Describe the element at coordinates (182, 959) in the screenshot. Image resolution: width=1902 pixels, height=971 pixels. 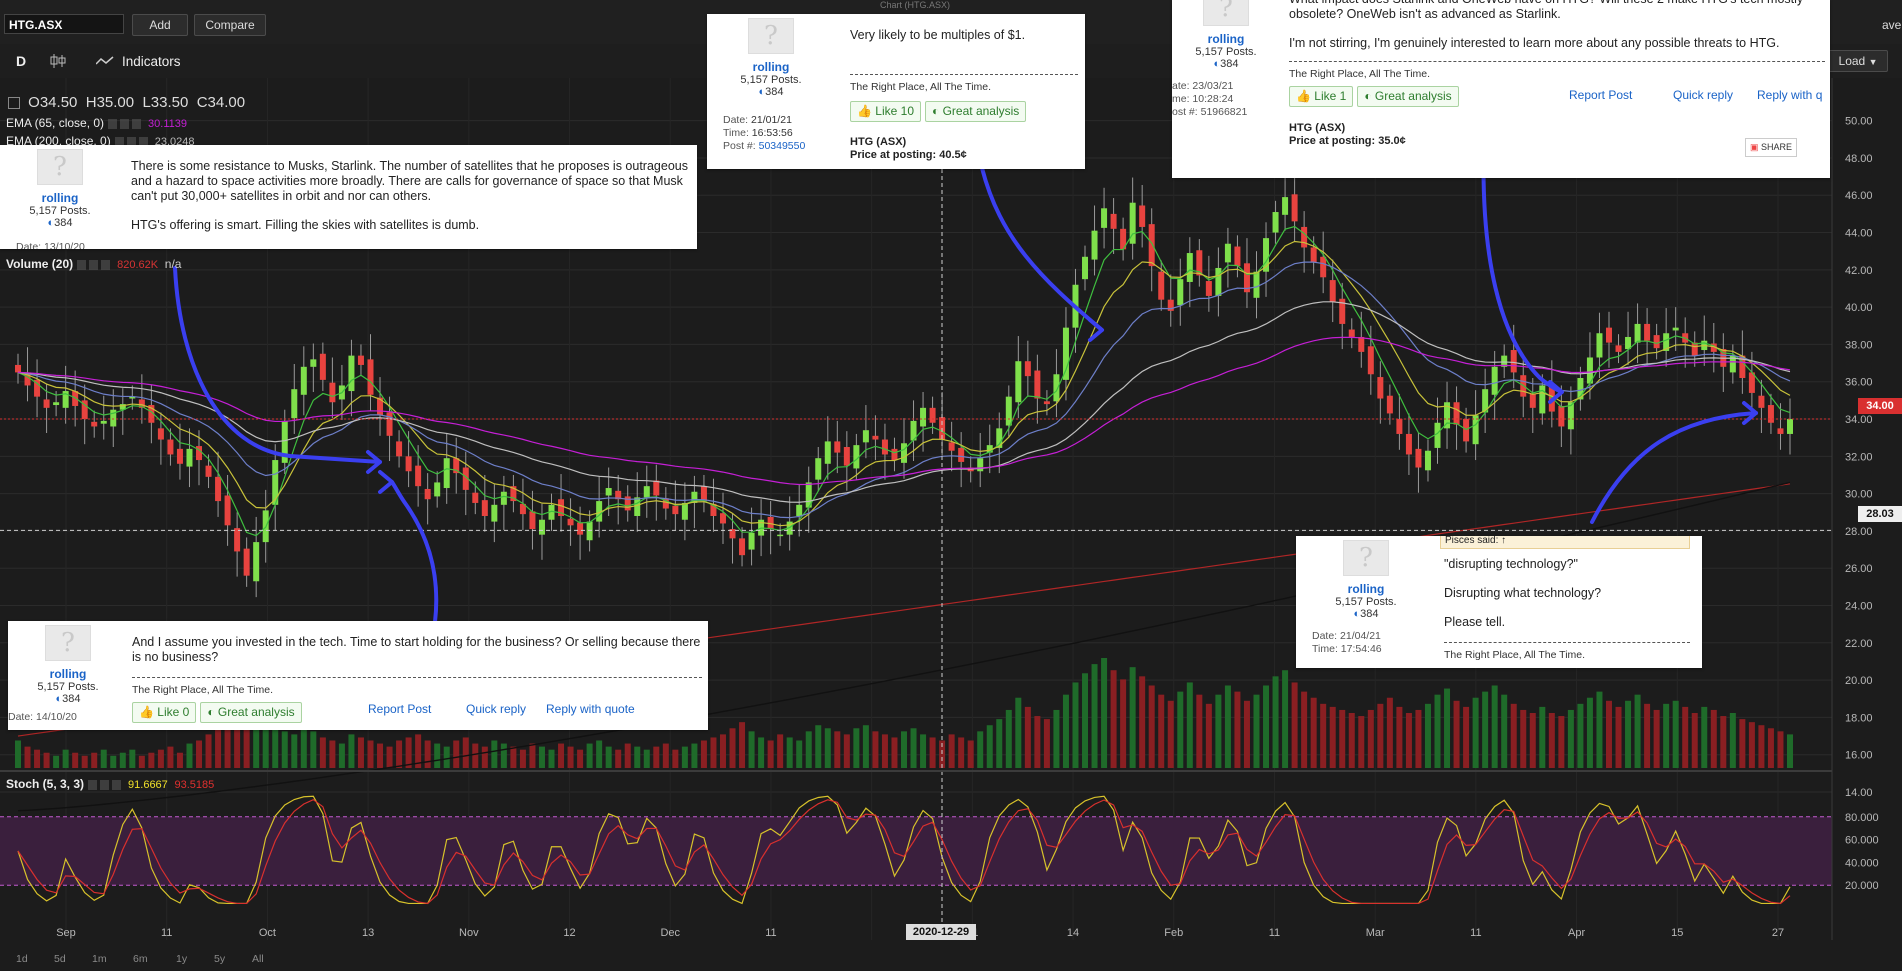
I see `tf-1y: 1y` at that location.